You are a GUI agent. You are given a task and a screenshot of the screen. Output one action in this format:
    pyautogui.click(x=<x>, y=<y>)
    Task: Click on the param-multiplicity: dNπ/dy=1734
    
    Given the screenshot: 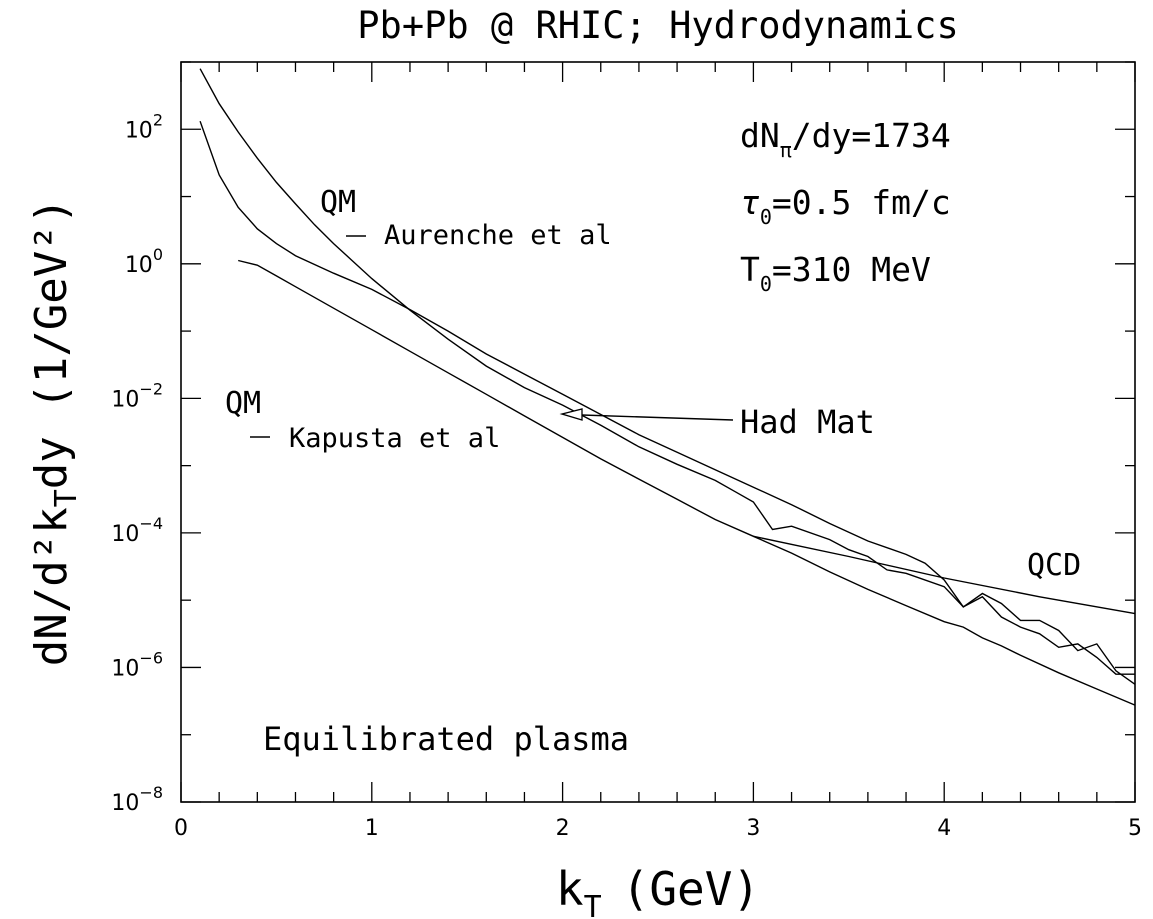 What is the action you would take?
    pyautogui.click(x=845, y=139)
    